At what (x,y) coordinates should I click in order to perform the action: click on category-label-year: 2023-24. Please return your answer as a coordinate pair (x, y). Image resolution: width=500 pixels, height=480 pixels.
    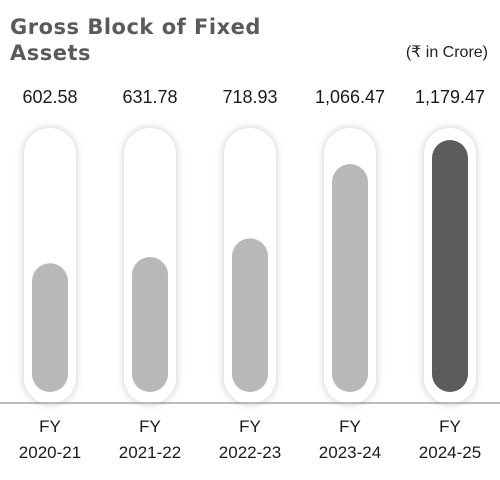
    Looking at the image, I should click on (350, 452).